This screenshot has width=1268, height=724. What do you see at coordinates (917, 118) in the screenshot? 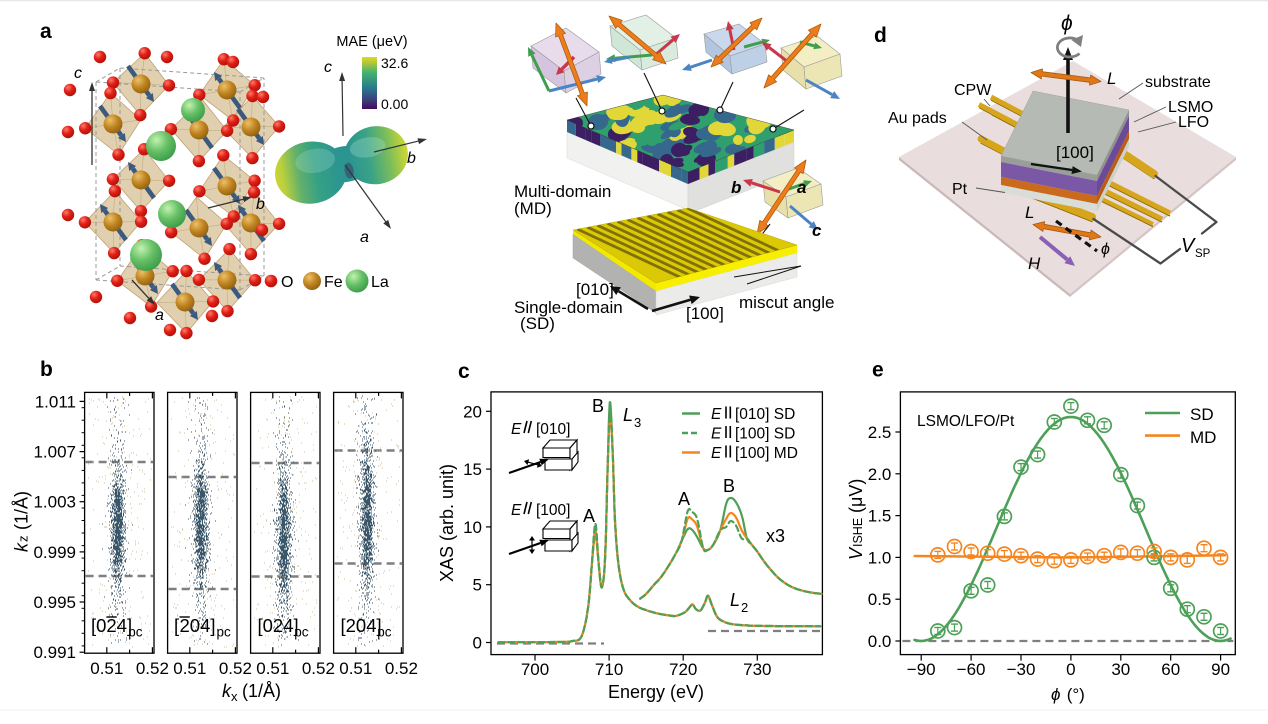
I see `svg-text: Au pads` at bounding box center [917, 118].